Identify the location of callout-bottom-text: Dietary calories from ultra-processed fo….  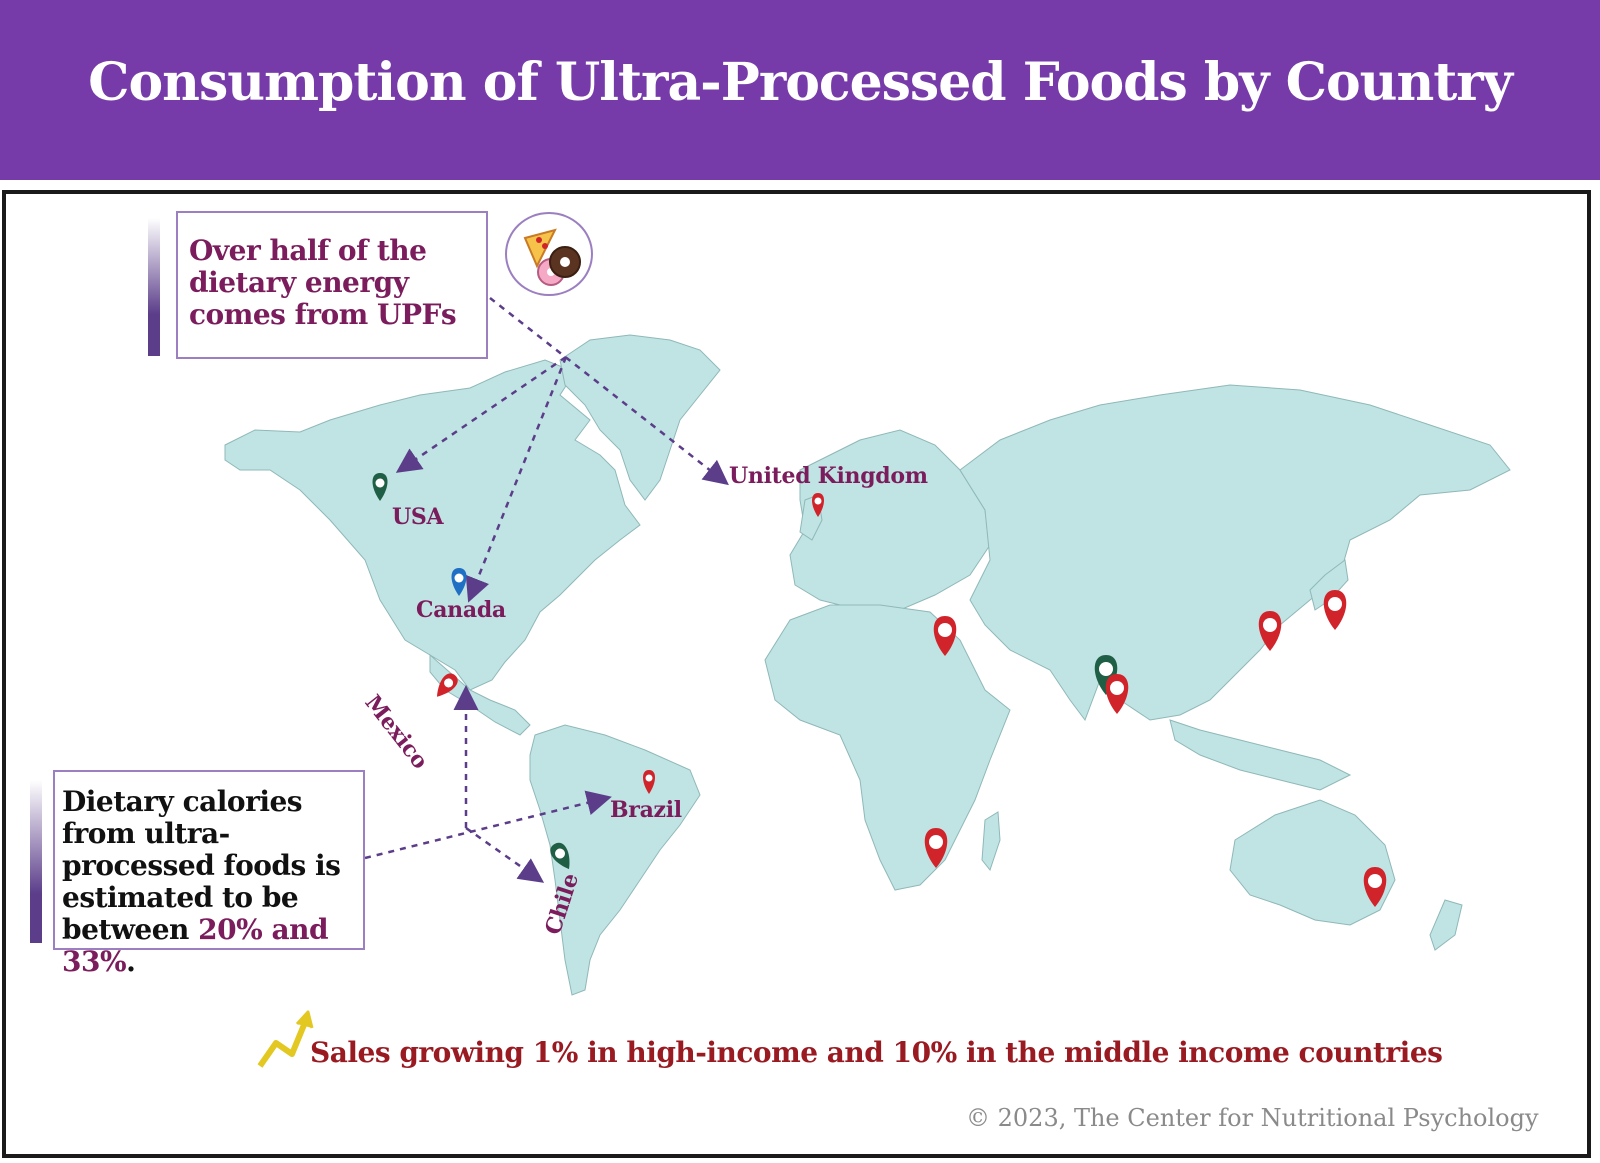
(201, 881).